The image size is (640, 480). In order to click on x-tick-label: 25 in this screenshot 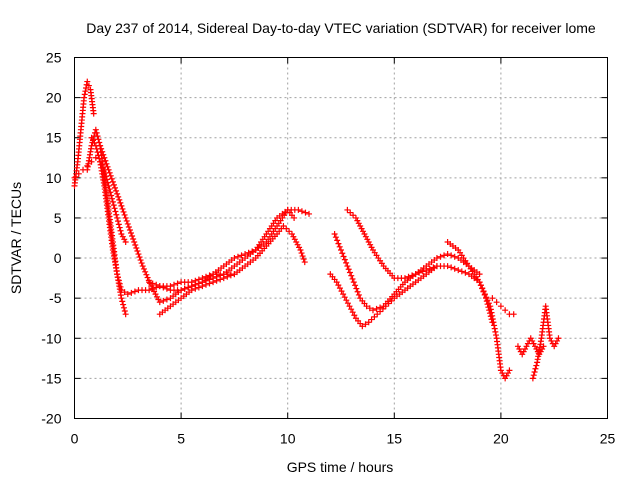, I will do `click(608, 439)`.